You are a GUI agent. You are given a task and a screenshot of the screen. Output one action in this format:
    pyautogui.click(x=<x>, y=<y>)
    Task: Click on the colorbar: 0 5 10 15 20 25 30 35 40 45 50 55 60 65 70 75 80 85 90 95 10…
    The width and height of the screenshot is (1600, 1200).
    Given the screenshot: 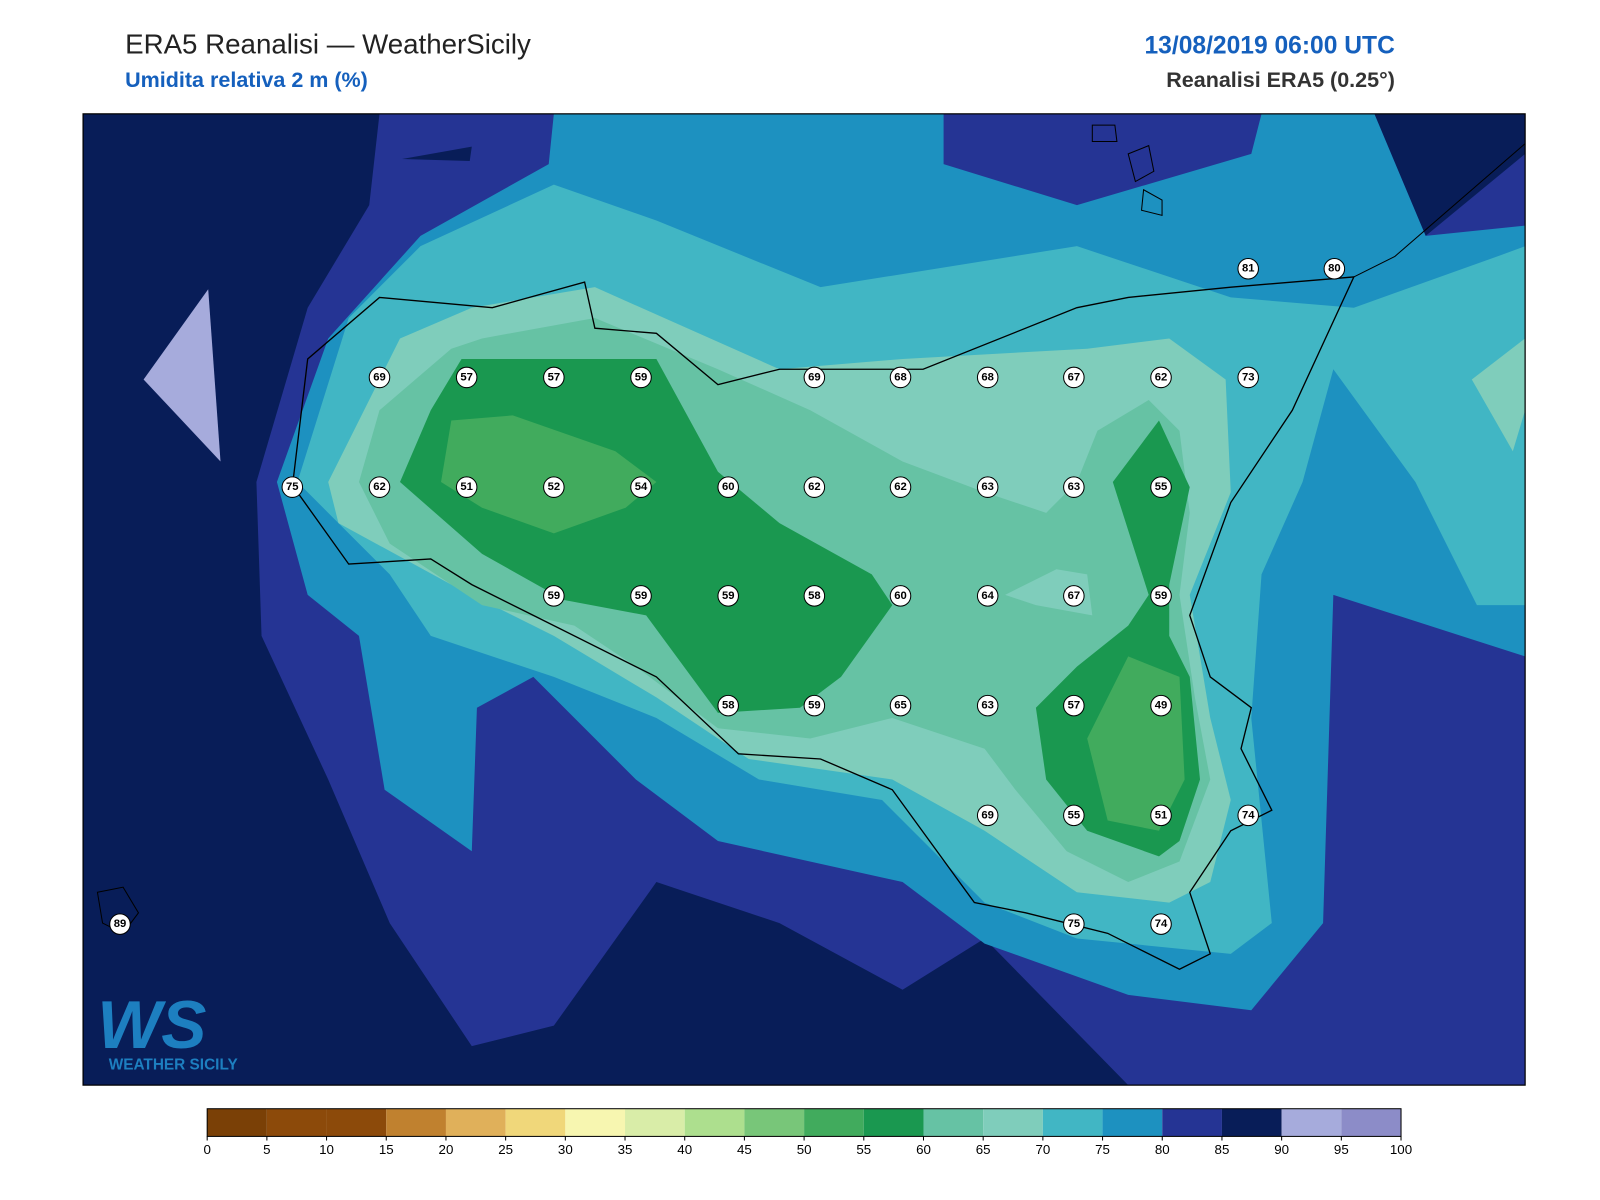 What is the action you would take?
    pyautogui.click(x=807, y=1132)
    